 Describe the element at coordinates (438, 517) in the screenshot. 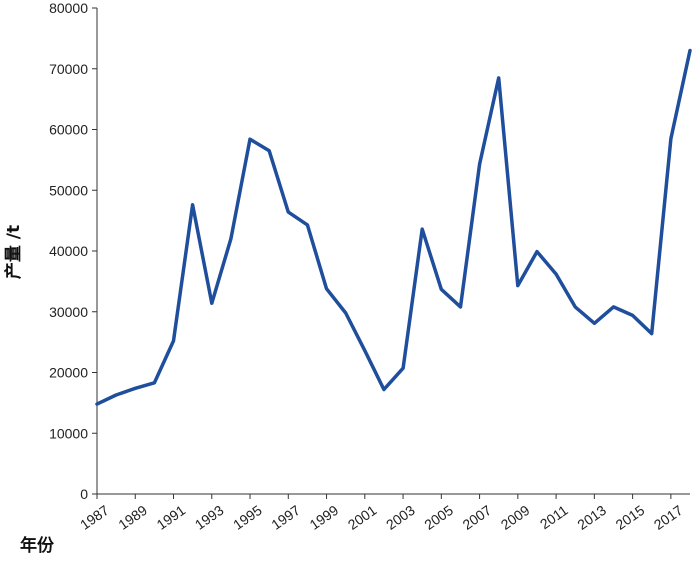

I see `x-tick-label: 2005` at that location.